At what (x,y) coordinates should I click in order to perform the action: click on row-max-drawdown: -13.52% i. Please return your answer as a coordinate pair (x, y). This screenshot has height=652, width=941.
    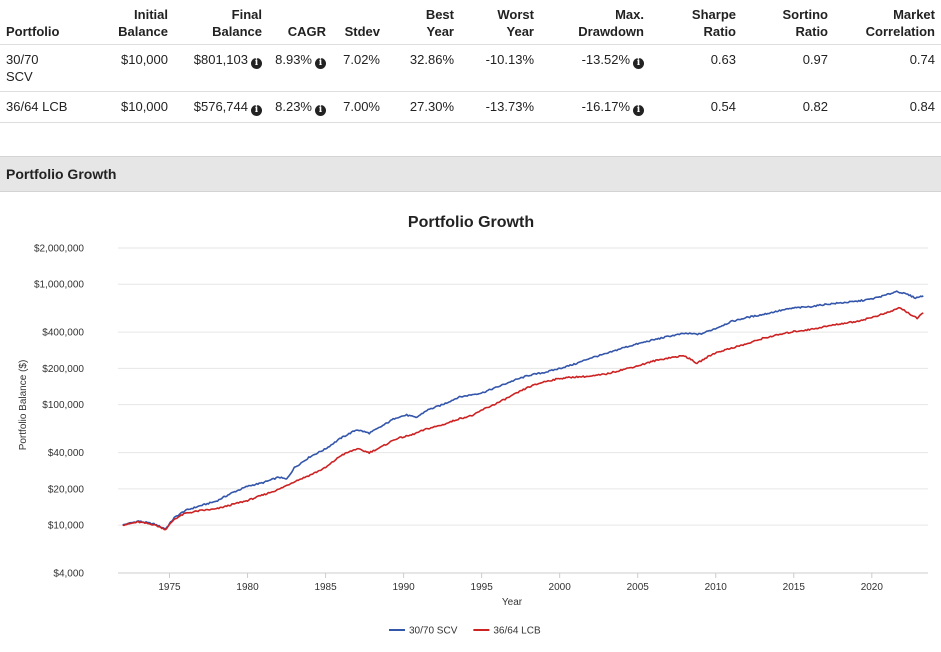
    Looking at the image, I should click on (595, 68).